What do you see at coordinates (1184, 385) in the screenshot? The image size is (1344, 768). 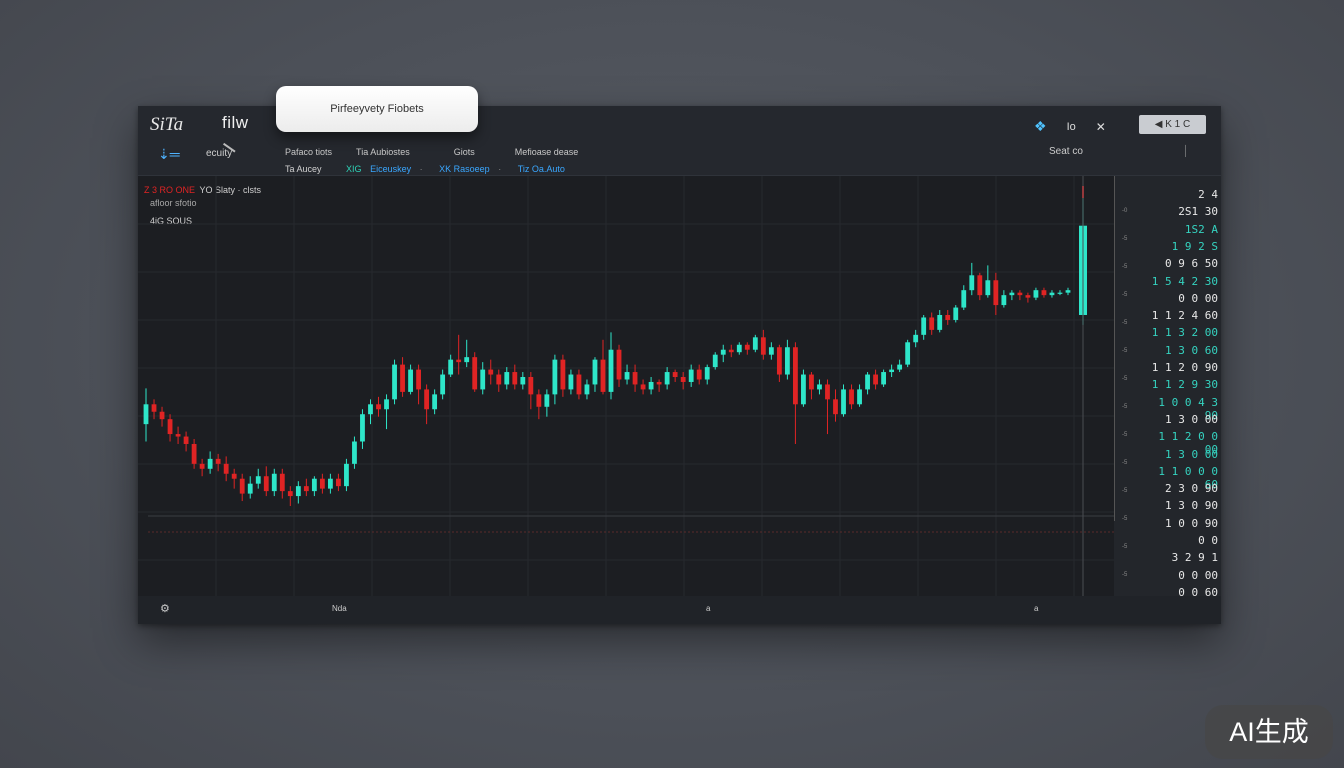 I see `price-label: 1 1 2 9 30` at bounding box center [1184, 385].